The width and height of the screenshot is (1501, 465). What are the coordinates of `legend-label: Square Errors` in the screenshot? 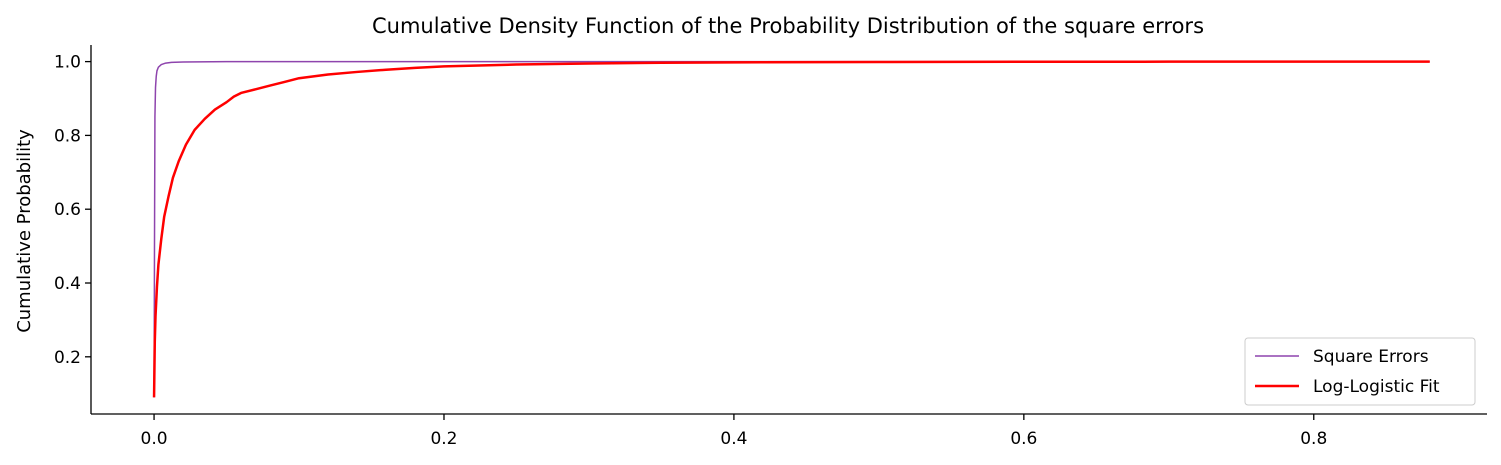 It's located at (1371, 357).